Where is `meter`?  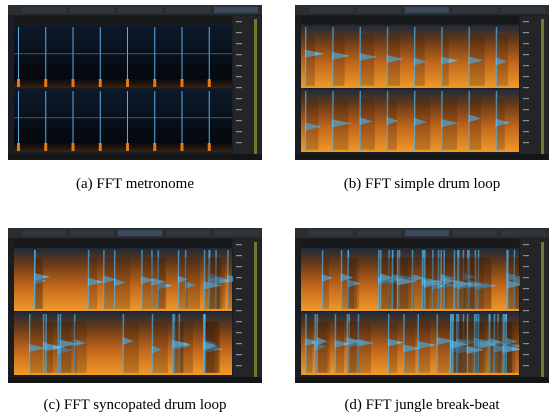
meter is located at coordinates (542, 86).